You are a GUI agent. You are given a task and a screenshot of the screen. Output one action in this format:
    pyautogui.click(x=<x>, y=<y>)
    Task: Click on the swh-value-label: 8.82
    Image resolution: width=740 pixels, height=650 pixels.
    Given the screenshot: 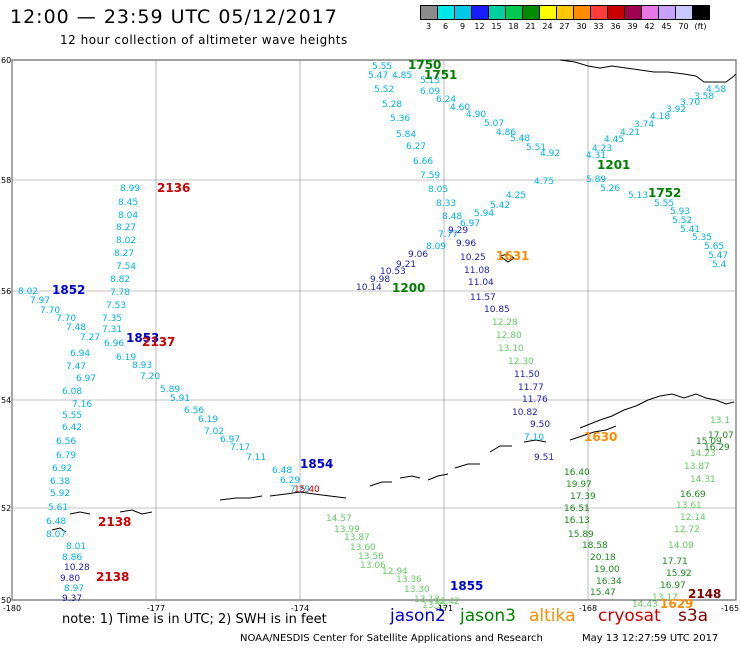 What is the action you would take?
    pyautogui.click(x=120, y=280)
    